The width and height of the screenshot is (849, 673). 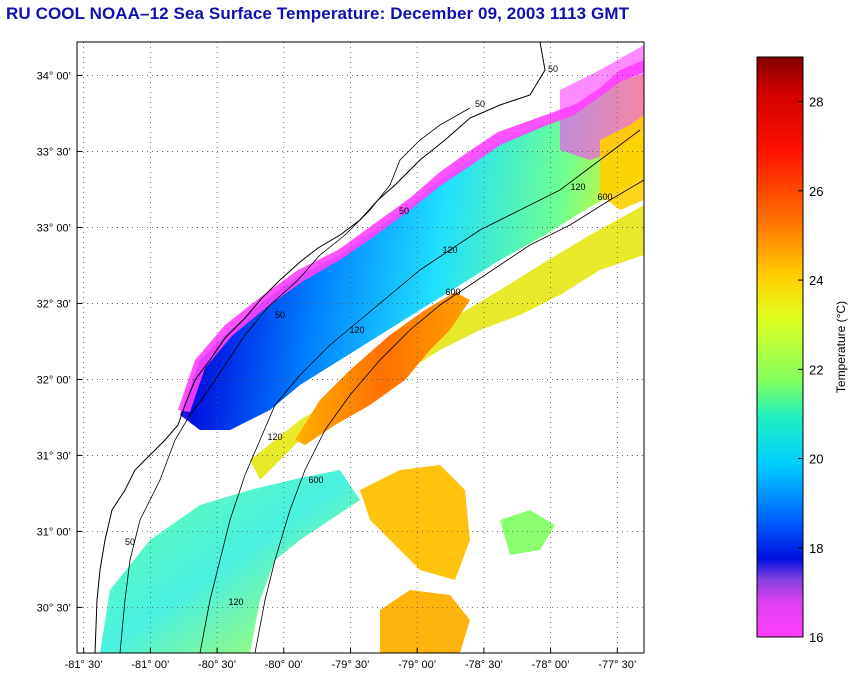 What do you see at coordinates (84, 665) in the screenshot?
I see `lon-tick-label: -81° 30’` at bounding box center [84, 665].